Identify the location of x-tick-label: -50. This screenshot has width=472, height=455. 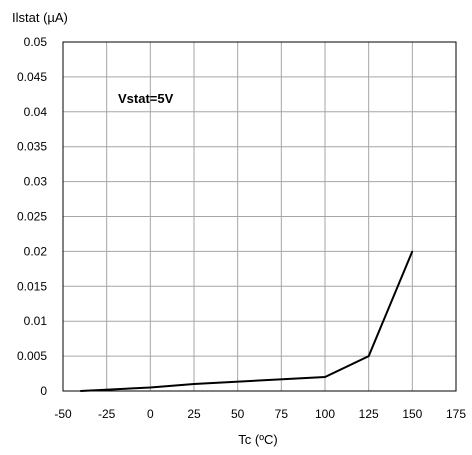
(63, 414).